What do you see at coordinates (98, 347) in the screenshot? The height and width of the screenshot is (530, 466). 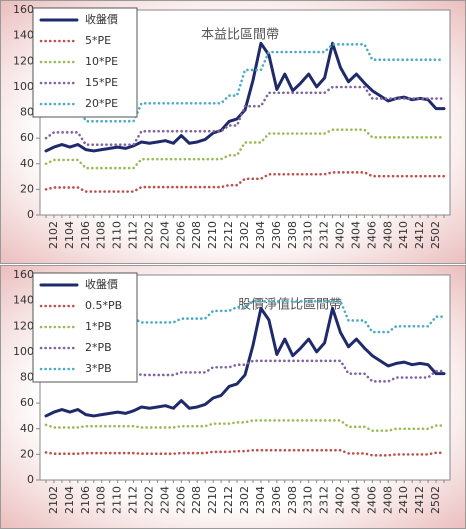 I see `legend-label: 2*PB` at bounding box center [98, 347].